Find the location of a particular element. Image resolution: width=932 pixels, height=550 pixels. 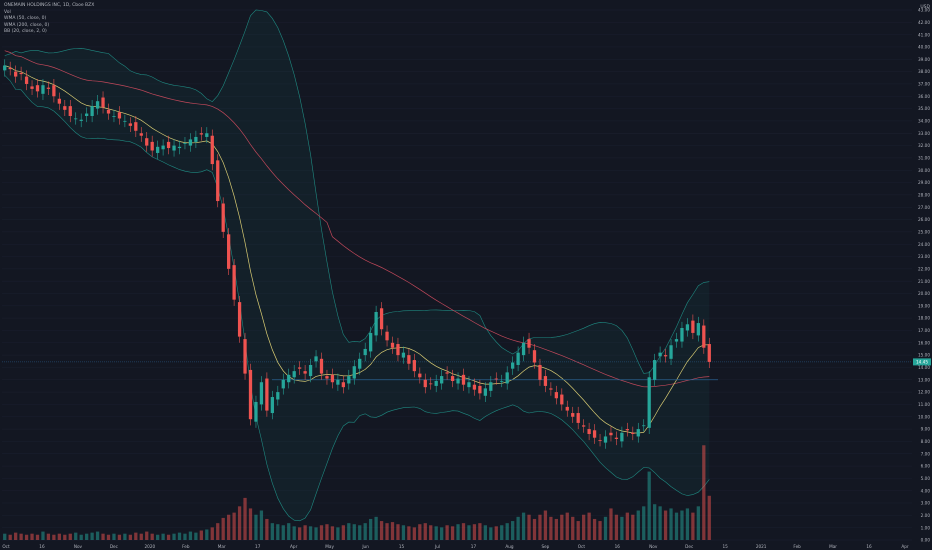

x-tick-label: 16 is located at coordinates (42, 546).